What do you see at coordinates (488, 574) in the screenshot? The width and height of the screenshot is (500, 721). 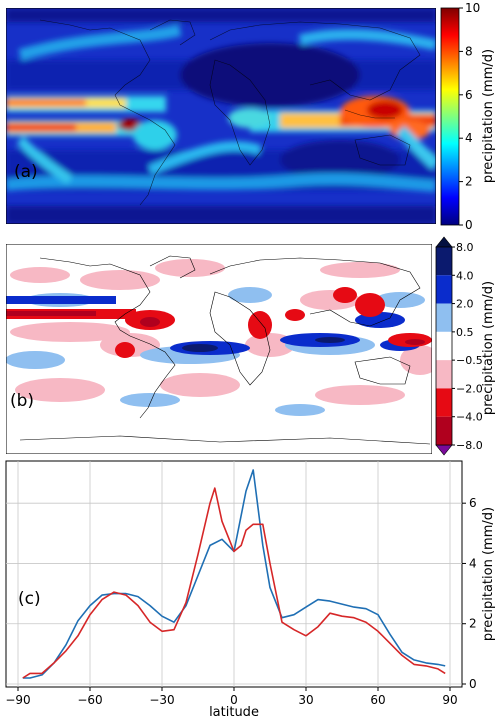 I see `panel-c-ylabel: precipitation (mm/d)` at bounding box center [488, 574].